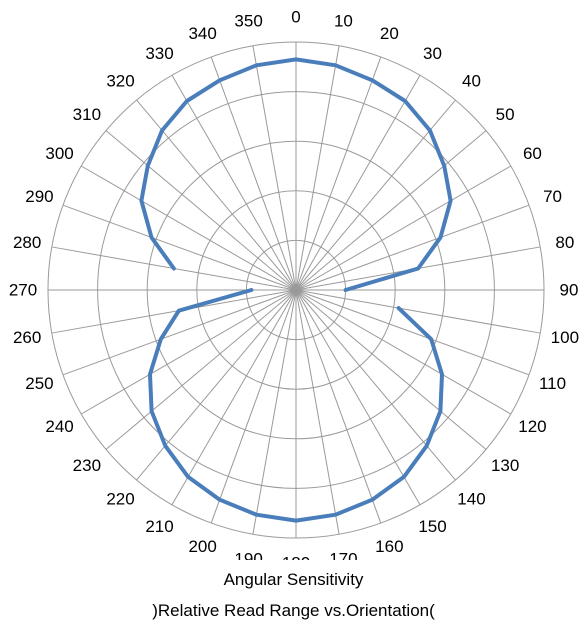 Image resolution: width=587 pixels, height=635 pixels. I want to click on angle-tick-label-0: 0, so click(295, 17).